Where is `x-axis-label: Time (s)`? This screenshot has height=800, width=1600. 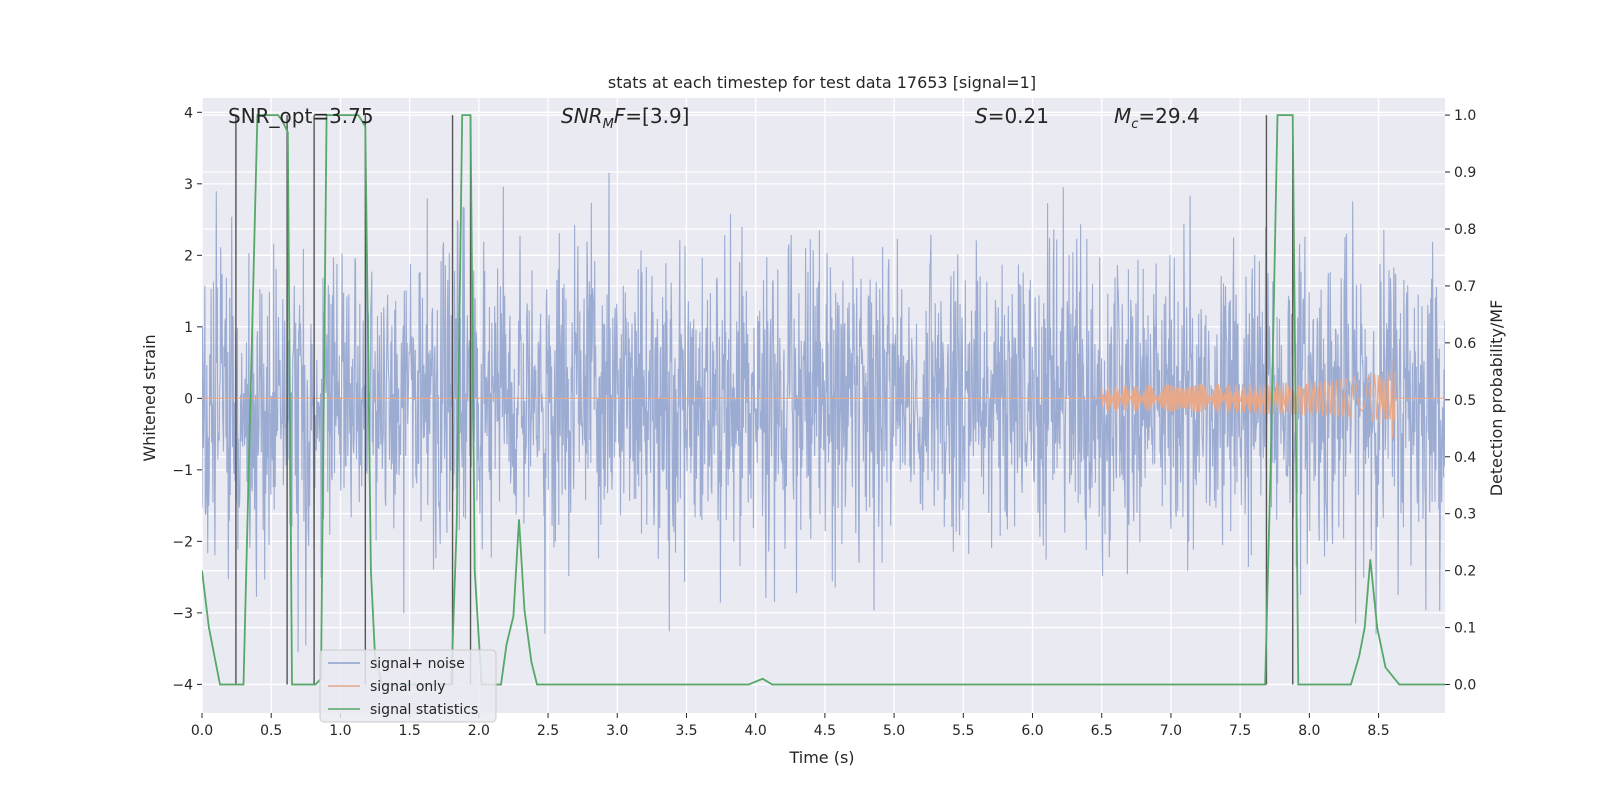
x-axis-label: Time (s) is located at coordinates (821, 757).